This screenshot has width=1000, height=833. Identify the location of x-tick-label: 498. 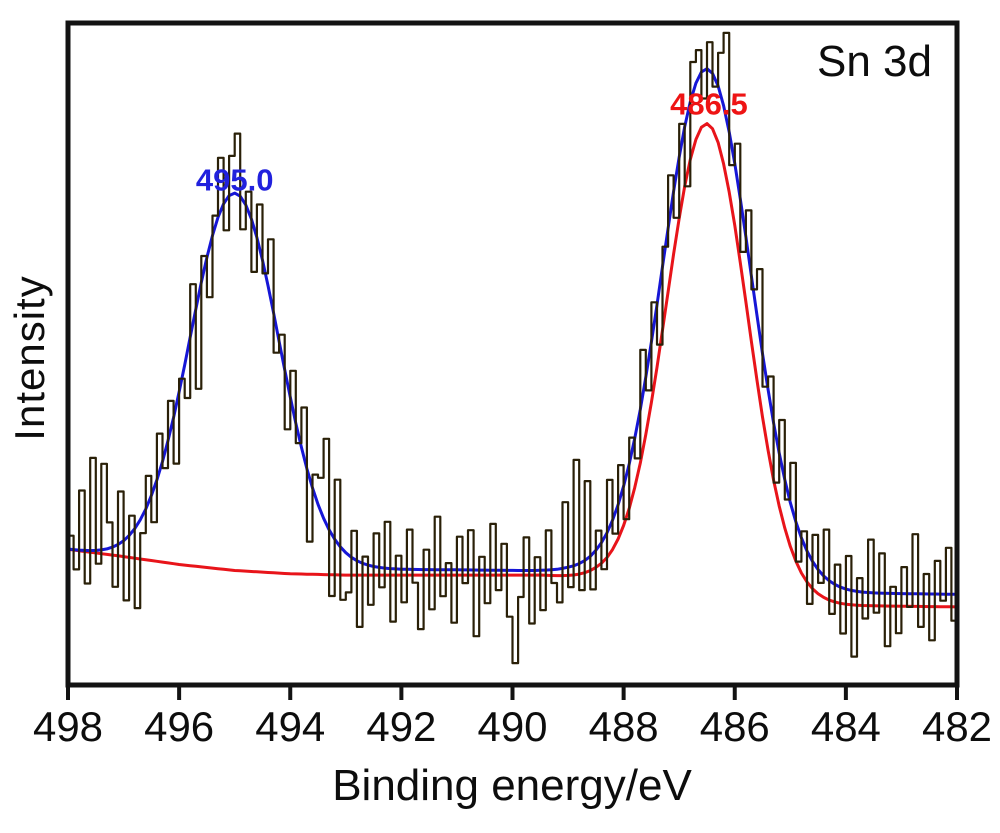
(68, 726).